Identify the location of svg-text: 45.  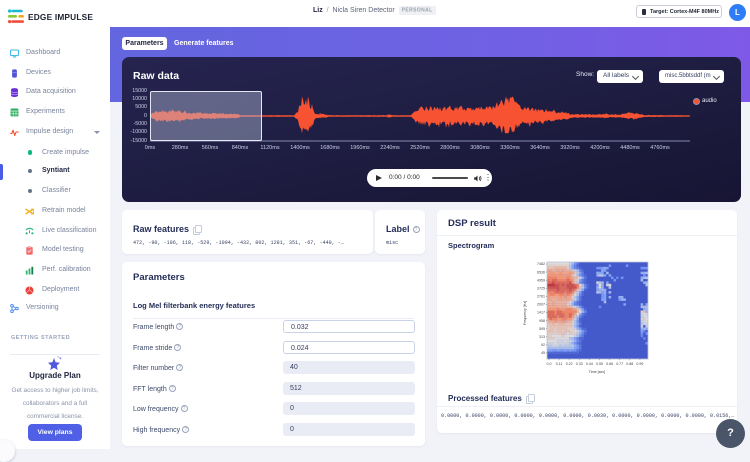
(543, 353).